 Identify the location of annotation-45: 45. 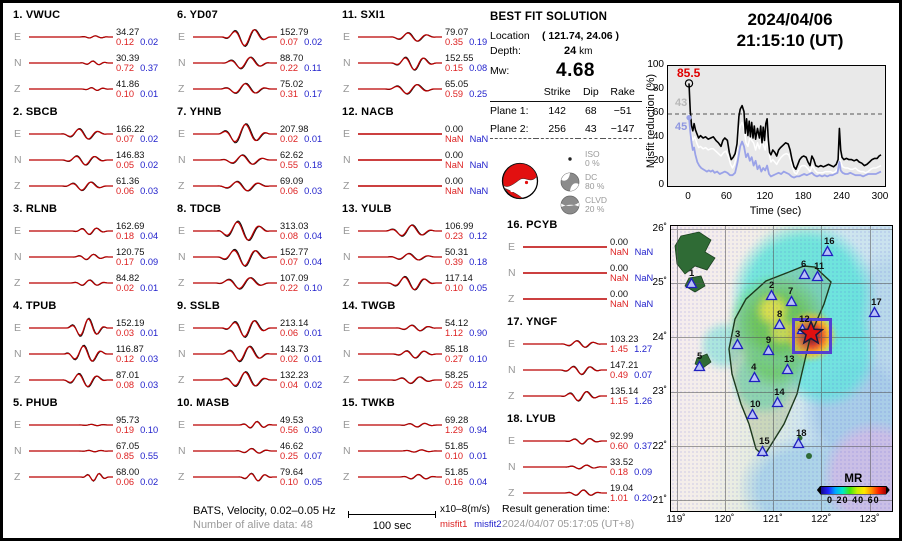
(681, 127).